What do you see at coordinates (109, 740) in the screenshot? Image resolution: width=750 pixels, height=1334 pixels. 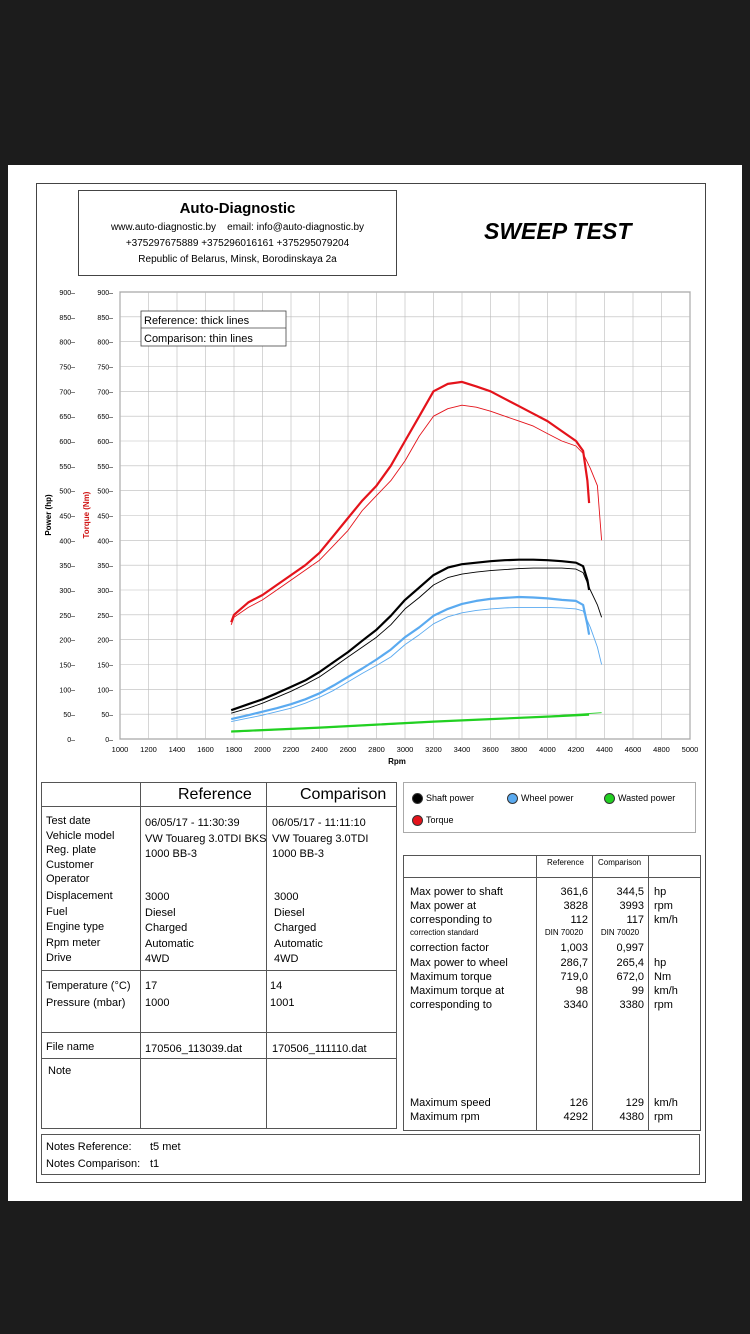 I see `y-tick-label-torque: 0–` at bounding box center [109, 740].